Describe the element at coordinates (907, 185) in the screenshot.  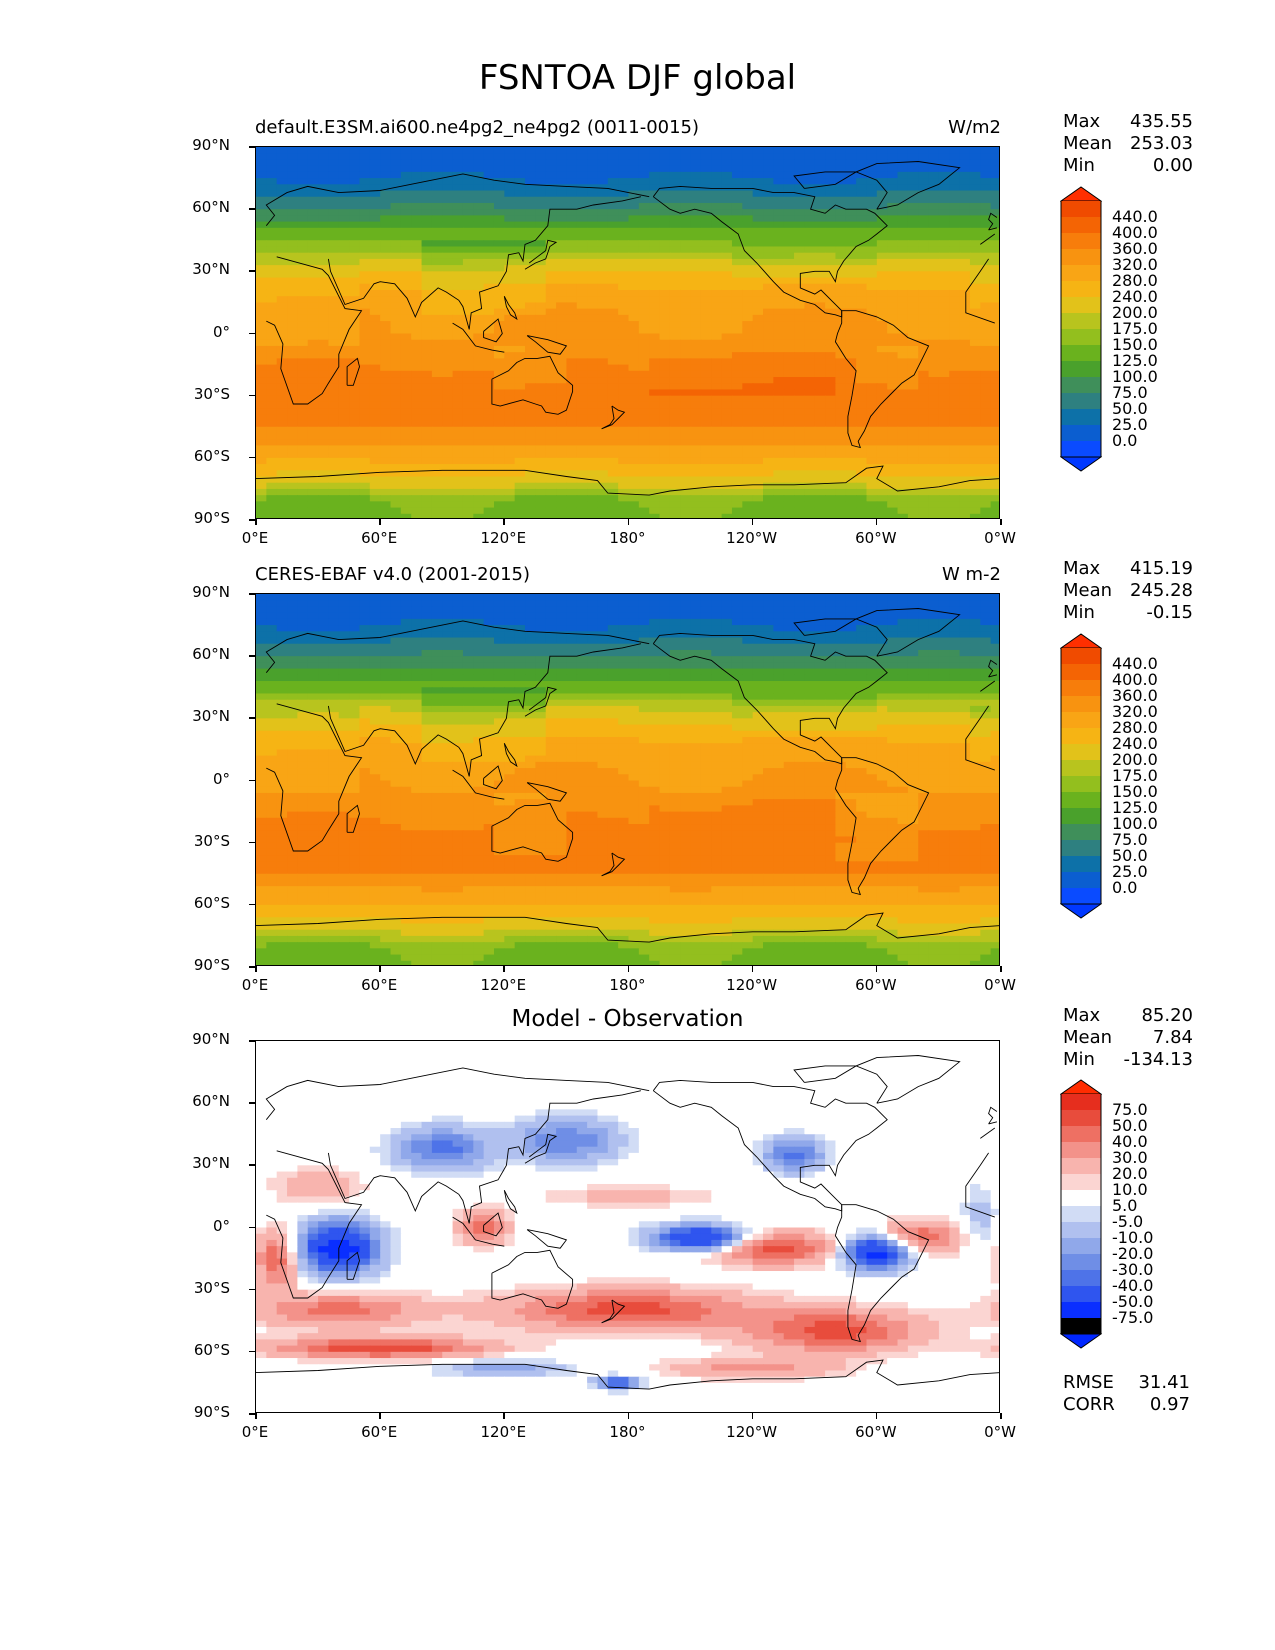
I see `coastline` at that location.